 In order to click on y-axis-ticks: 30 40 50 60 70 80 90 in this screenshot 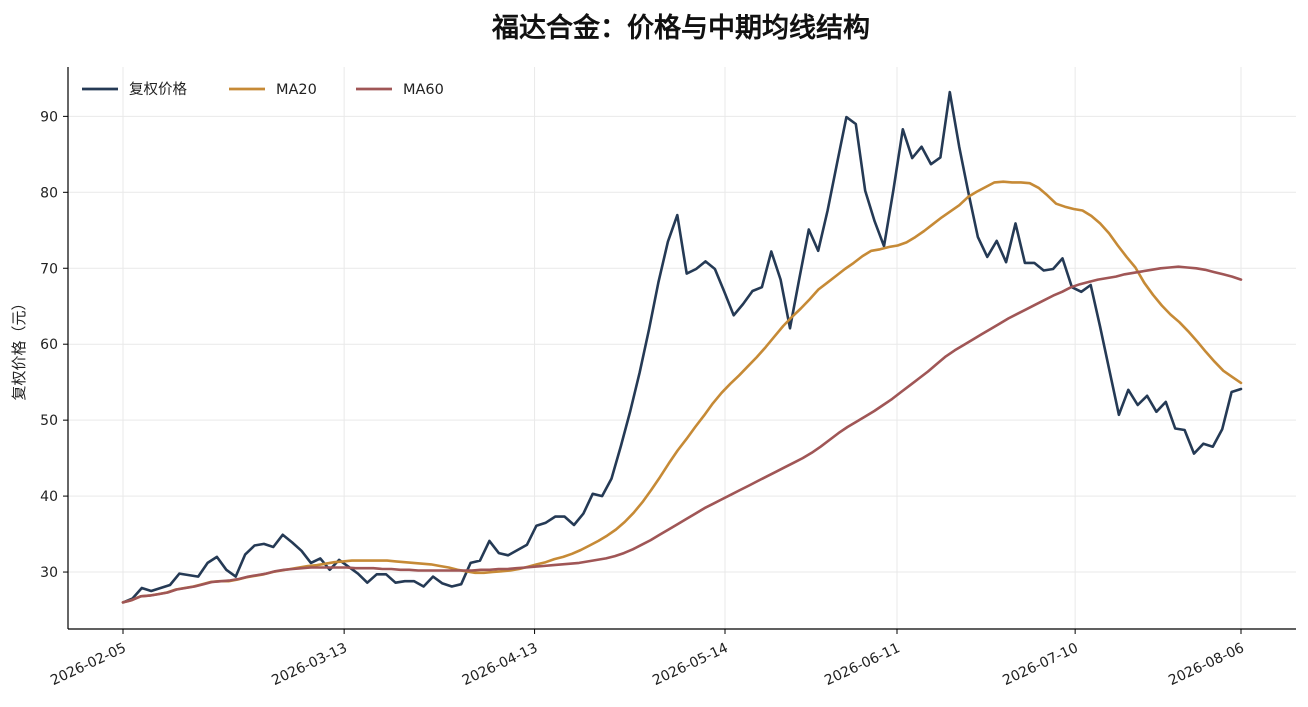, I will do `click(54, 345)`.